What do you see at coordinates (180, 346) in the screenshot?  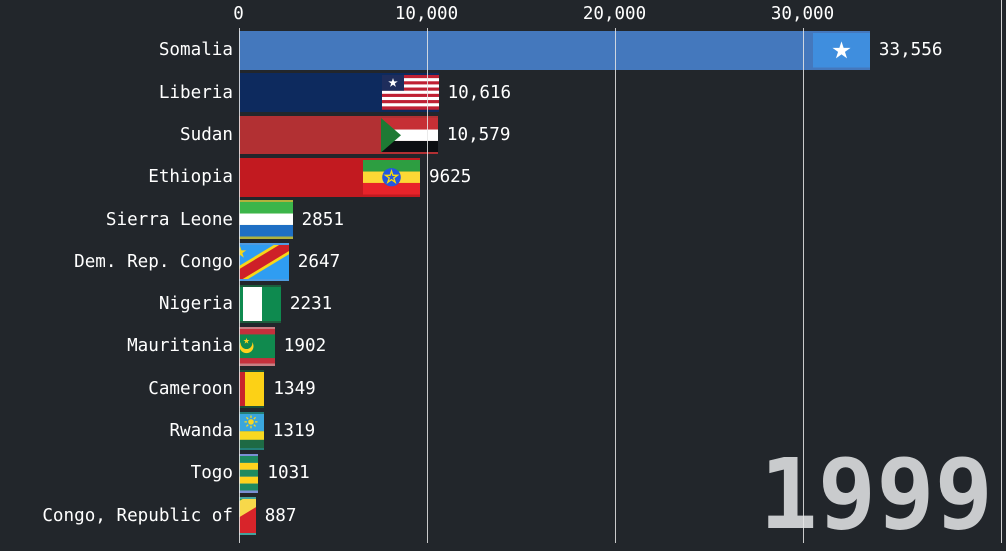 I see `country-label: Mauritania` at bounding box center [180, 346].